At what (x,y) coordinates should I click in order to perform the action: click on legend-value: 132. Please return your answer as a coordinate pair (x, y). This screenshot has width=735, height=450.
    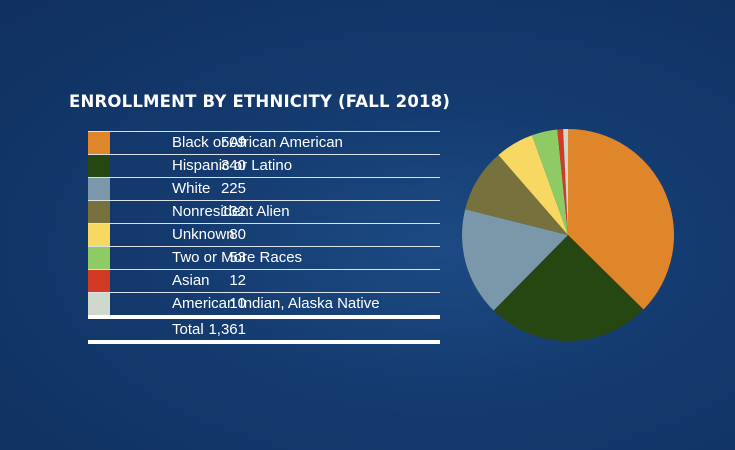
    Looking at the image, I should click on (233, 211).